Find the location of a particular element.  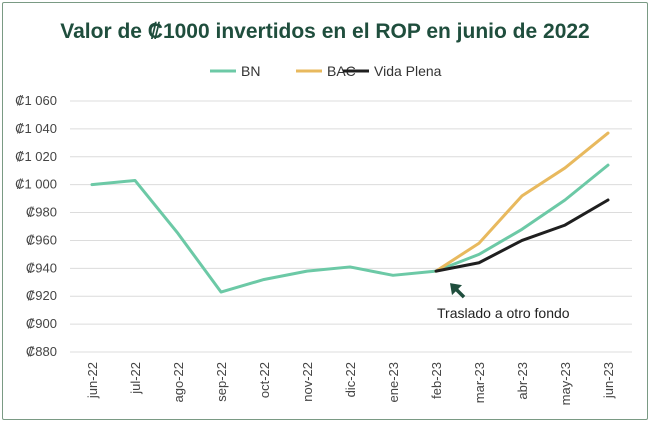

x-tick-label: jun-23 is located at coordinates (608, 380).